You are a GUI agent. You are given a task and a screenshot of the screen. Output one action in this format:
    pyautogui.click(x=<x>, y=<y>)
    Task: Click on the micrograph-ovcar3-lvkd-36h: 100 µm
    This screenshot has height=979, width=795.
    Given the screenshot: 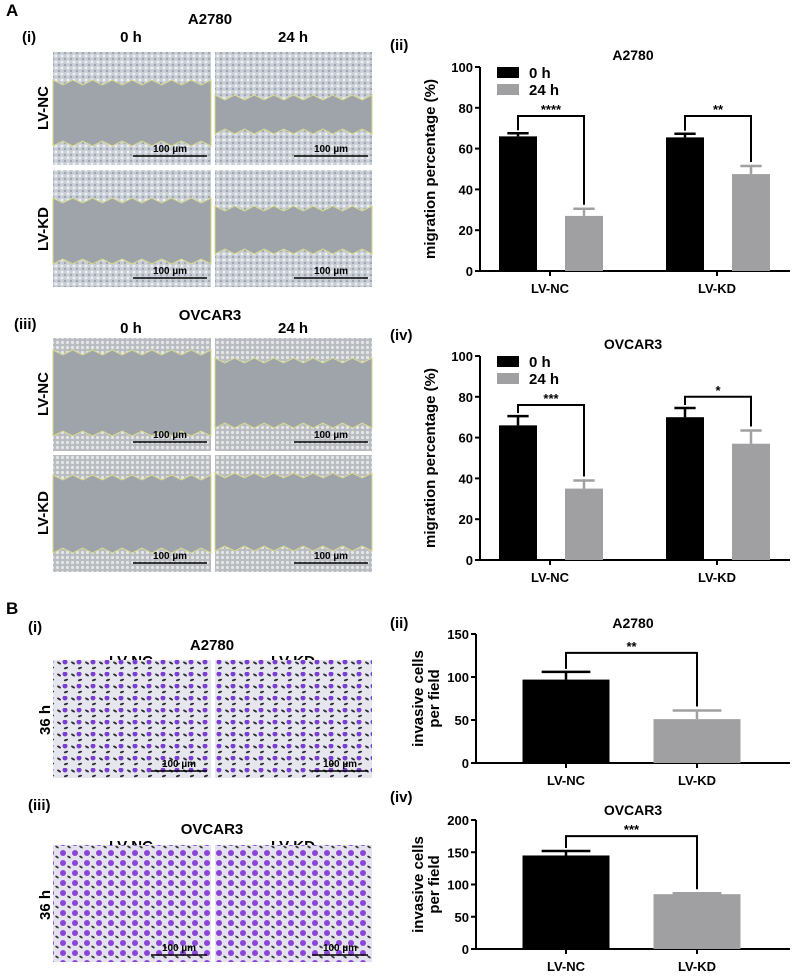 What is the action you would take?
    pyautogui.click(x=293, y=903)
    